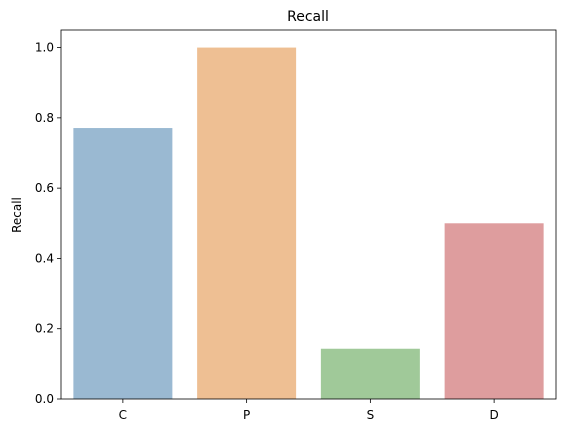 Image resolution: width=567 pixels, height=433 pixels. I want to click on x-tick-label: C, so click(123, 415).